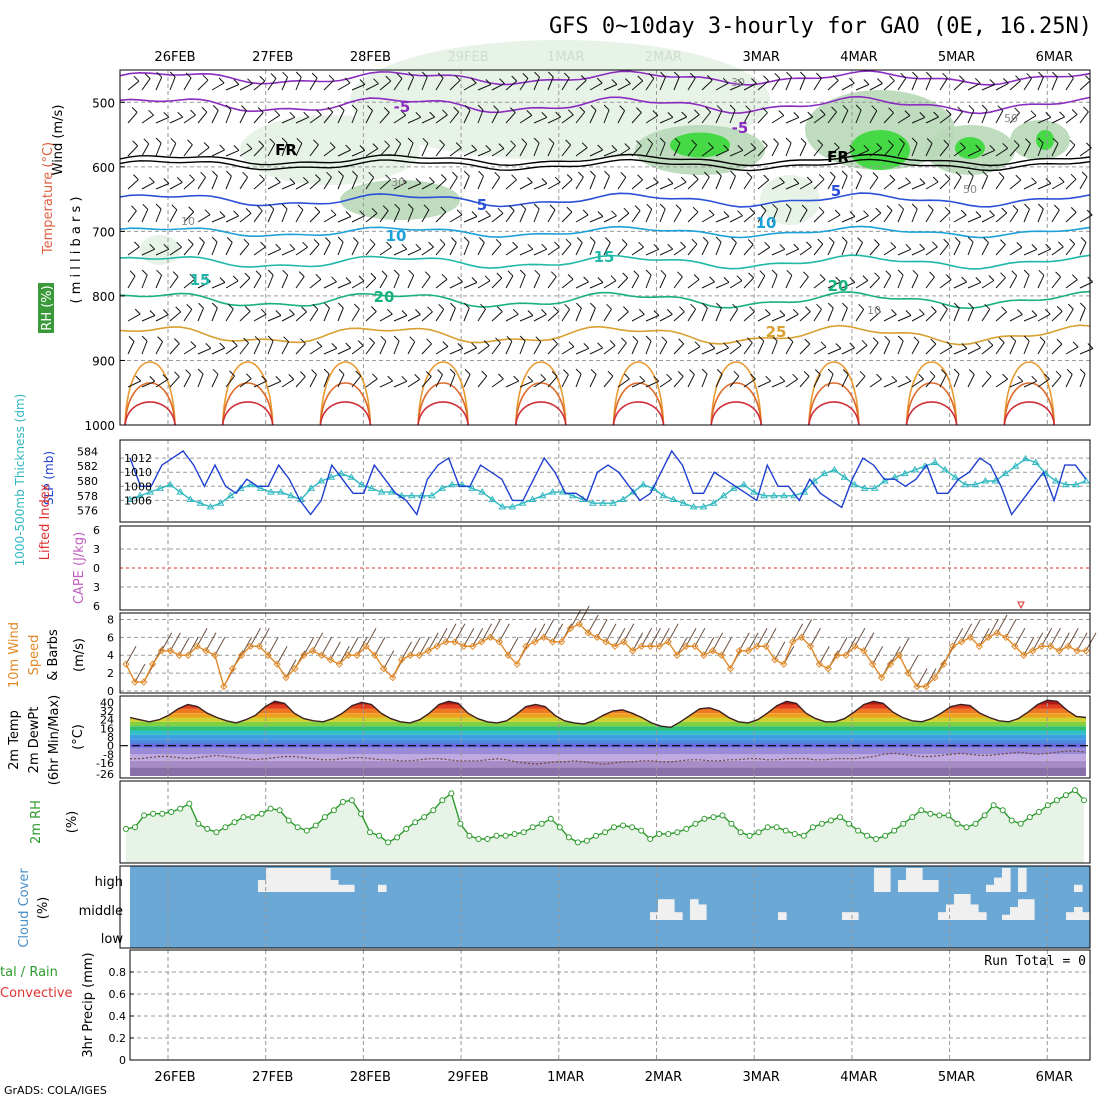  What do you see at coordinates (858, 1077) in the screenshot?
I see `date-label-bottom: 4MAR` at bounding box center [858, 1077].